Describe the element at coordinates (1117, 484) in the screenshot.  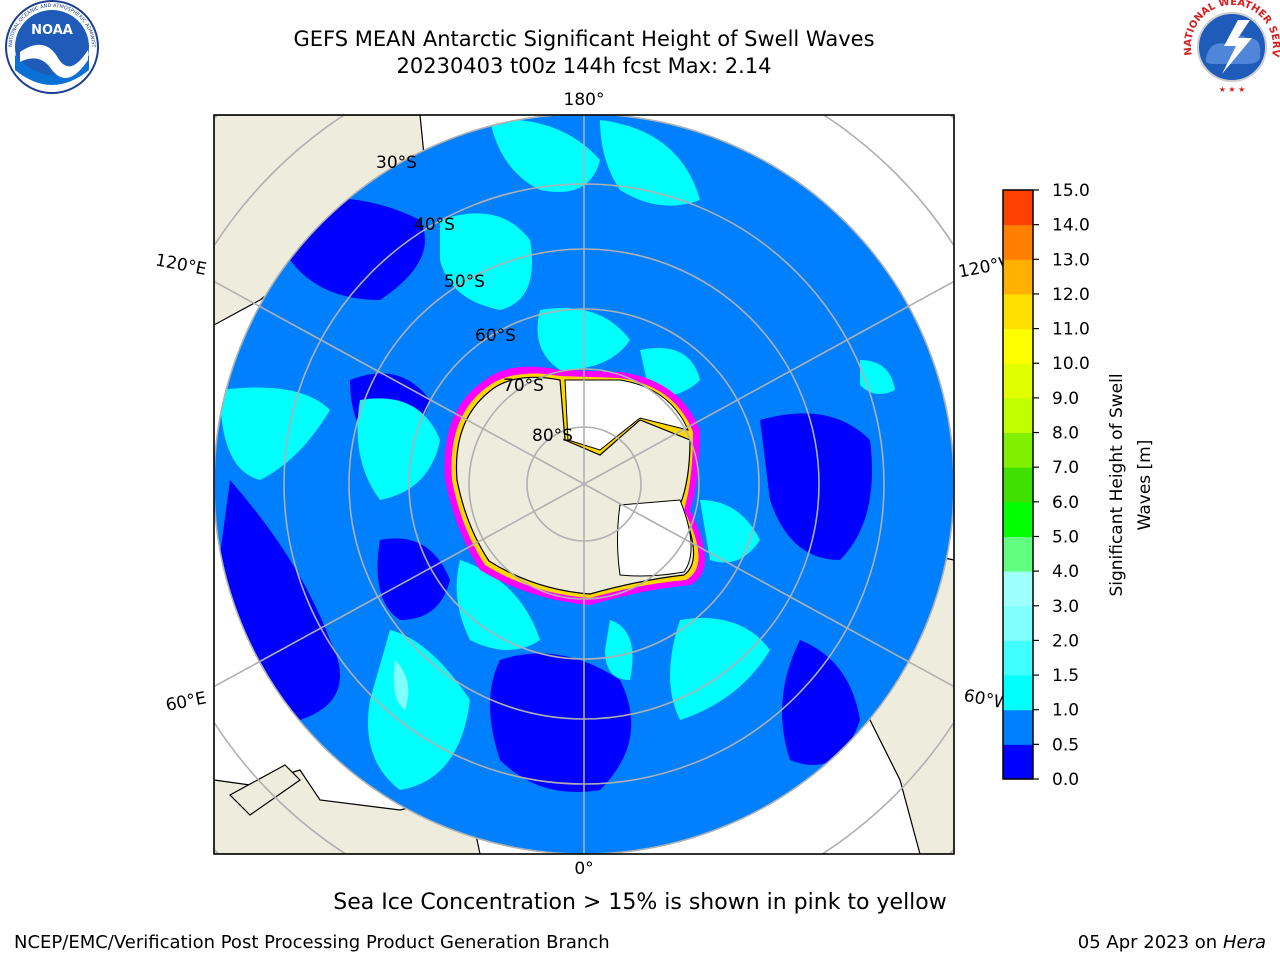
I see `colorbar-label-line1: Significant Height of Swell` at that location.